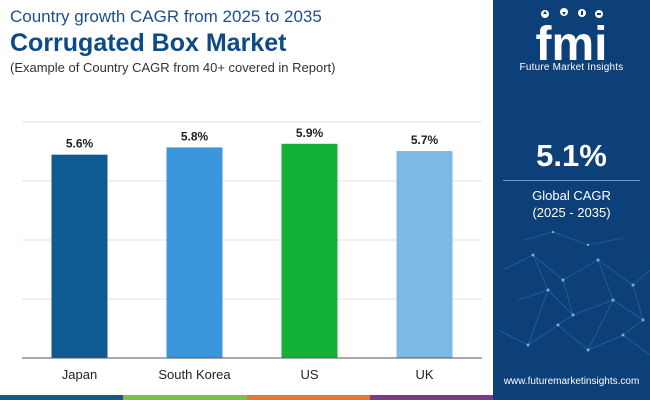  Describe the element at coordinates (425, 140) in the screenshot. I see `data-label: 5.7%` at that location.